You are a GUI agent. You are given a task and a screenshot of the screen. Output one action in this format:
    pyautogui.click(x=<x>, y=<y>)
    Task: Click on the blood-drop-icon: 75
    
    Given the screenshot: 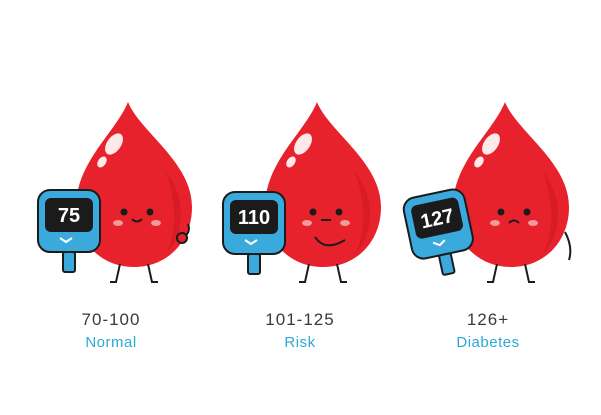 What is the action you would take?
    pyautogui.click(x=114, y=192)
    